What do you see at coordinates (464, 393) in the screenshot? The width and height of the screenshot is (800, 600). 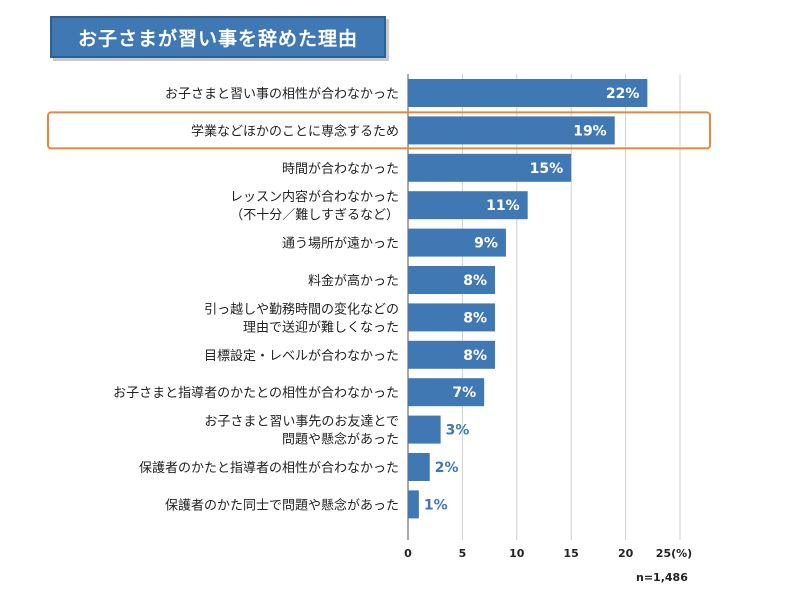 I see `data-label: 7%` at bounding box center [464, 393].